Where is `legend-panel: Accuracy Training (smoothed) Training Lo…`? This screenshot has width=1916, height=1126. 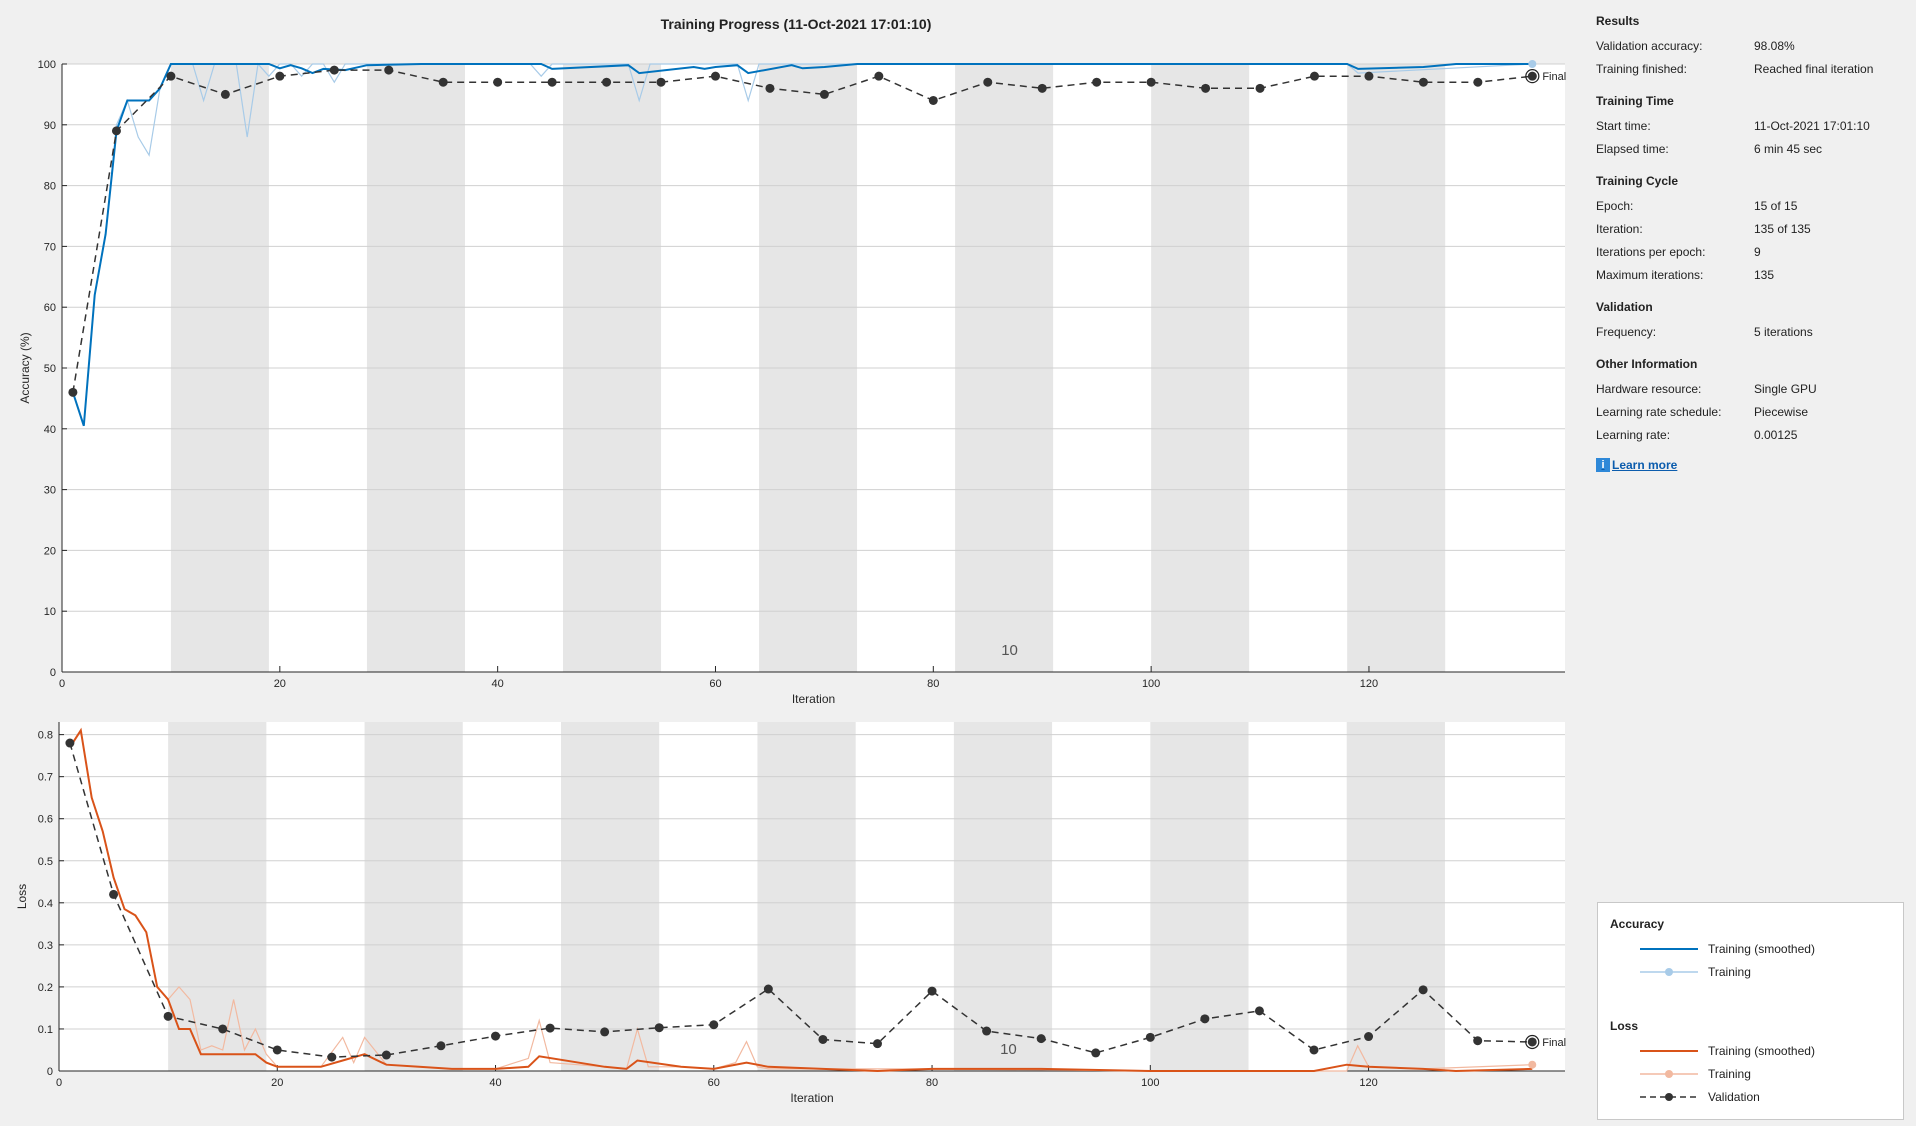
legend-panel: Accuracy Training (smoothed) Training Lo… is located at coordinates (1750, 1011).